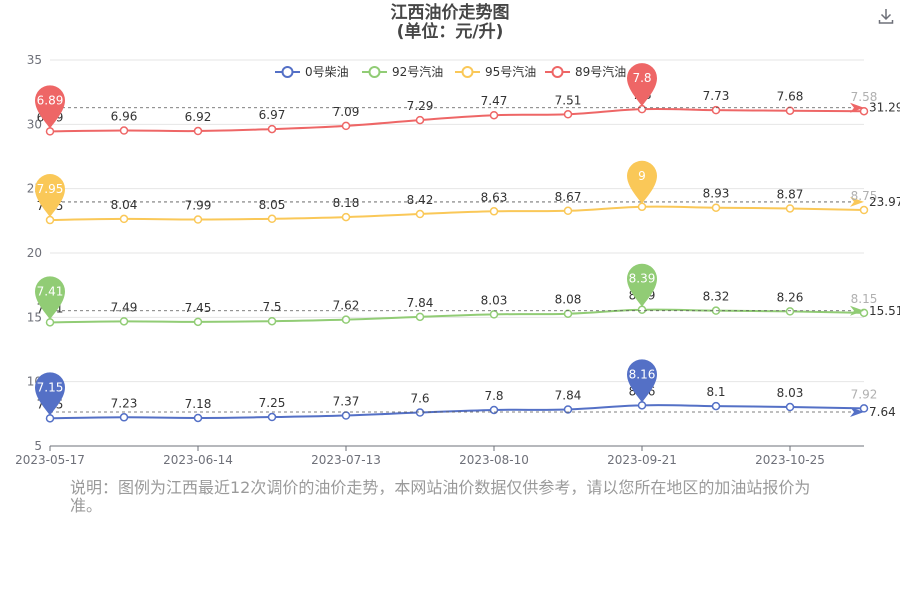 This screenshot has width=900, height=600. What do you see at coordinates (790, 460) in the screenshot?
I see `x-tick-label: 2023-10-25` at bounding box center [790, 460].